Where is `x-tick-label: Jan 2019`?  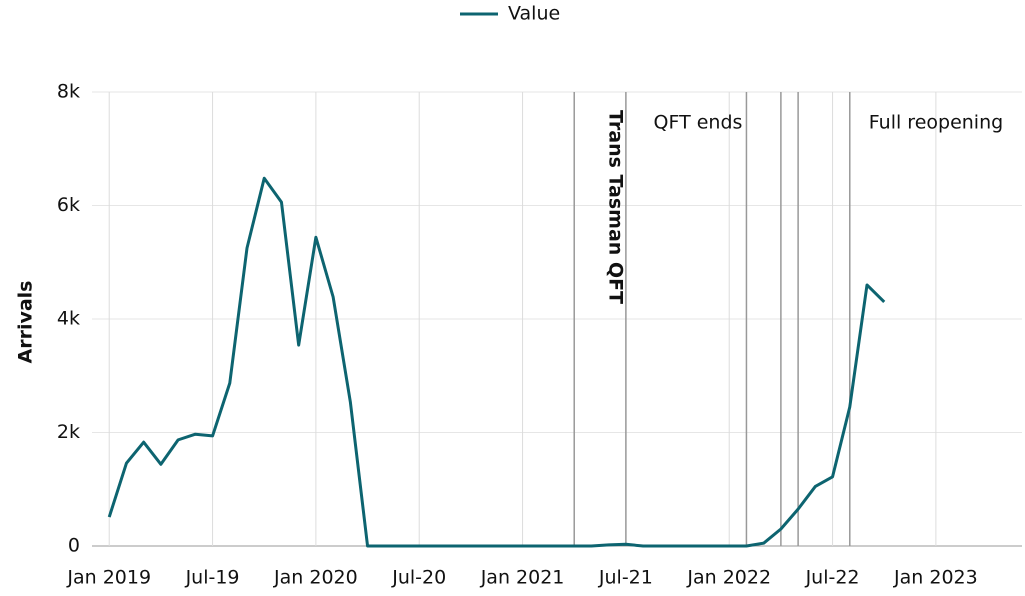
x-tick-label: Jan 2019 is located at coordinates (108, 578).